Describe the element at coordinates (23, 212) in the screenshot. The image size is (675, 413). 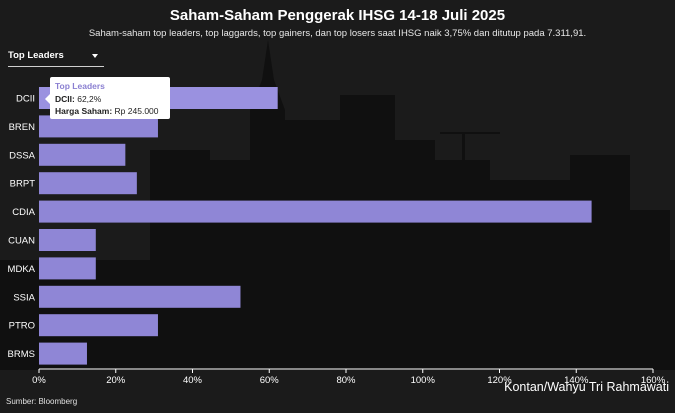
I see `category-label-cdia: CDIA` at that location.